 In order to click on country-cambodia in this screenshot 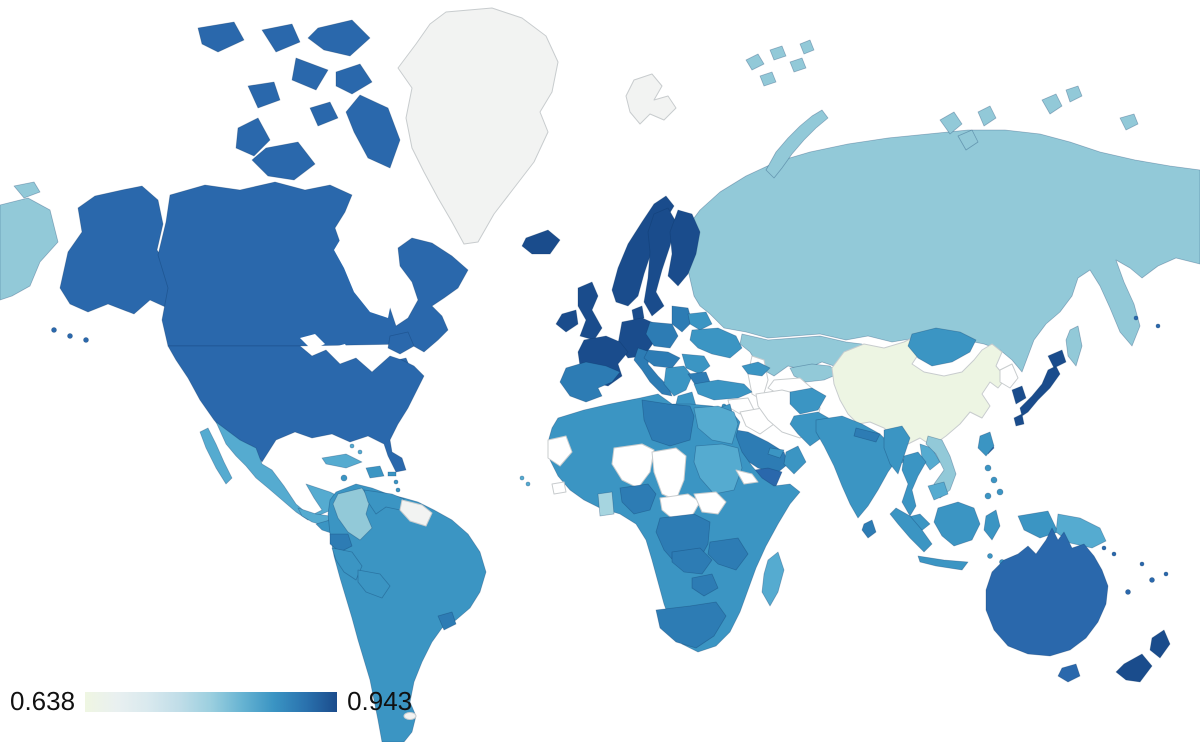, I will do `click(938, 491)`.